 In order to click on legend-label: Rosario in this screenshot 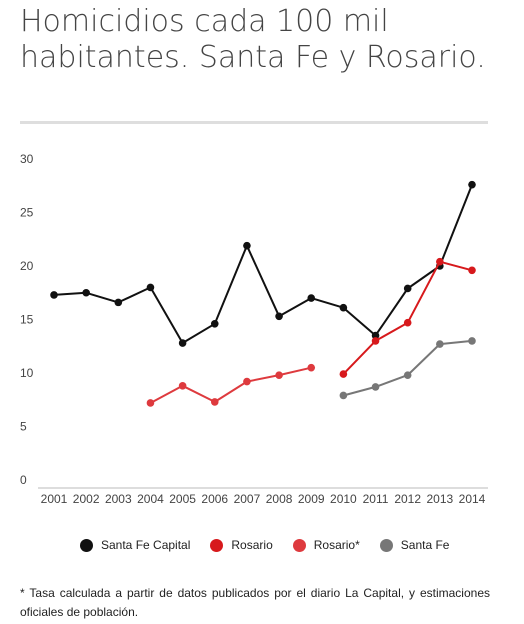, I will do `click(252, 545)`.